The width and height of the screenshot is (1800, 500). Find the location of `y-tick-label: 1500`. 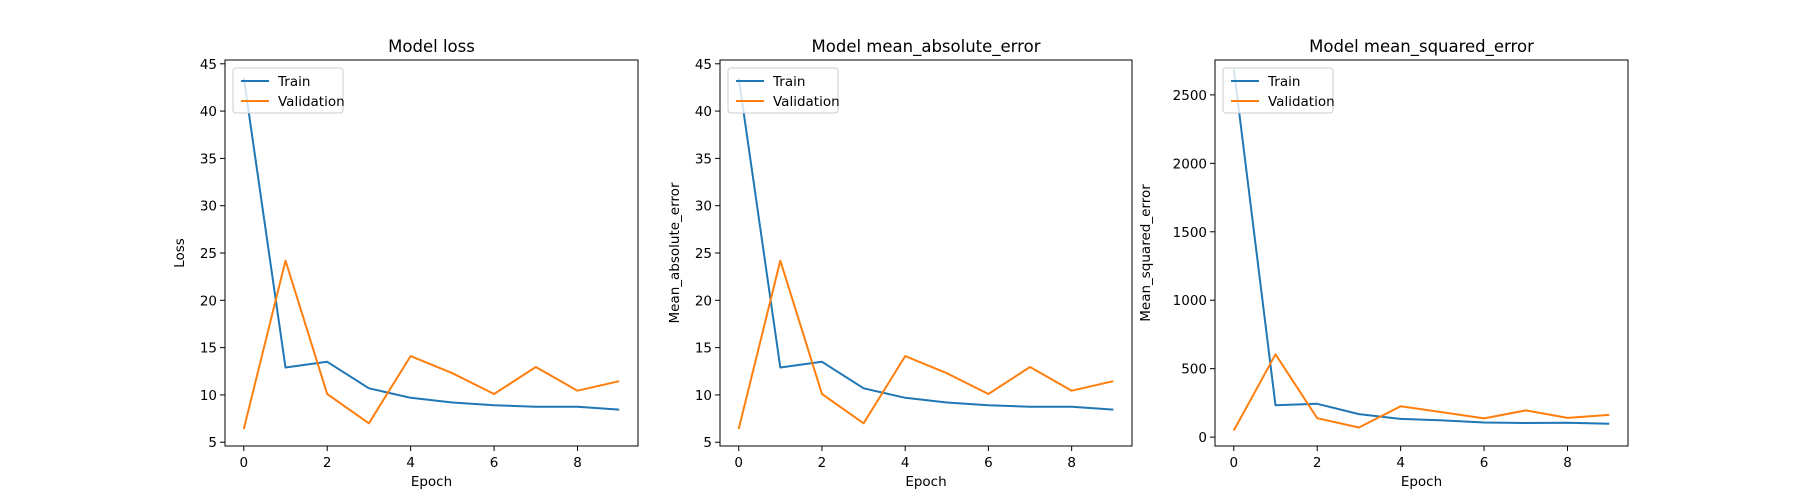

y-tick-label: 1500 is located at coordinates (1190, 233).